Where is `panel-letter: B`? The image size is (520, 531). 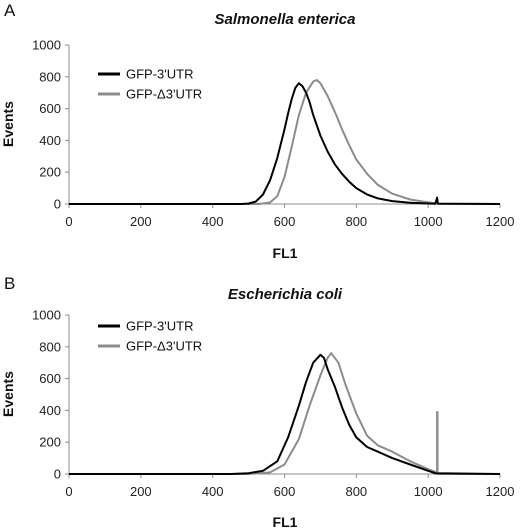 panel-letter: B is located at coordinates (9, 283).